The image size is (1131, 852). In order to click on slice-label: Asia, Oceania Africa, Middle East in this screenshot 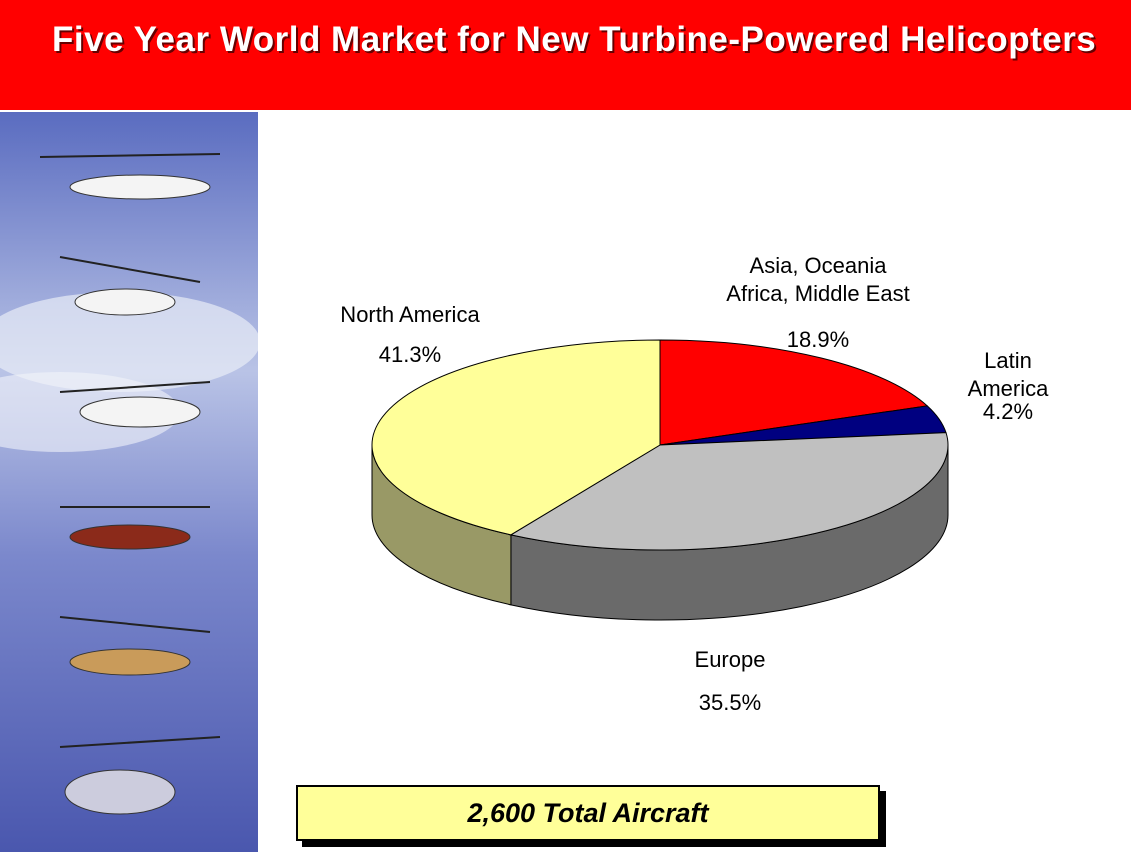, I will do `click(818, 279)`.